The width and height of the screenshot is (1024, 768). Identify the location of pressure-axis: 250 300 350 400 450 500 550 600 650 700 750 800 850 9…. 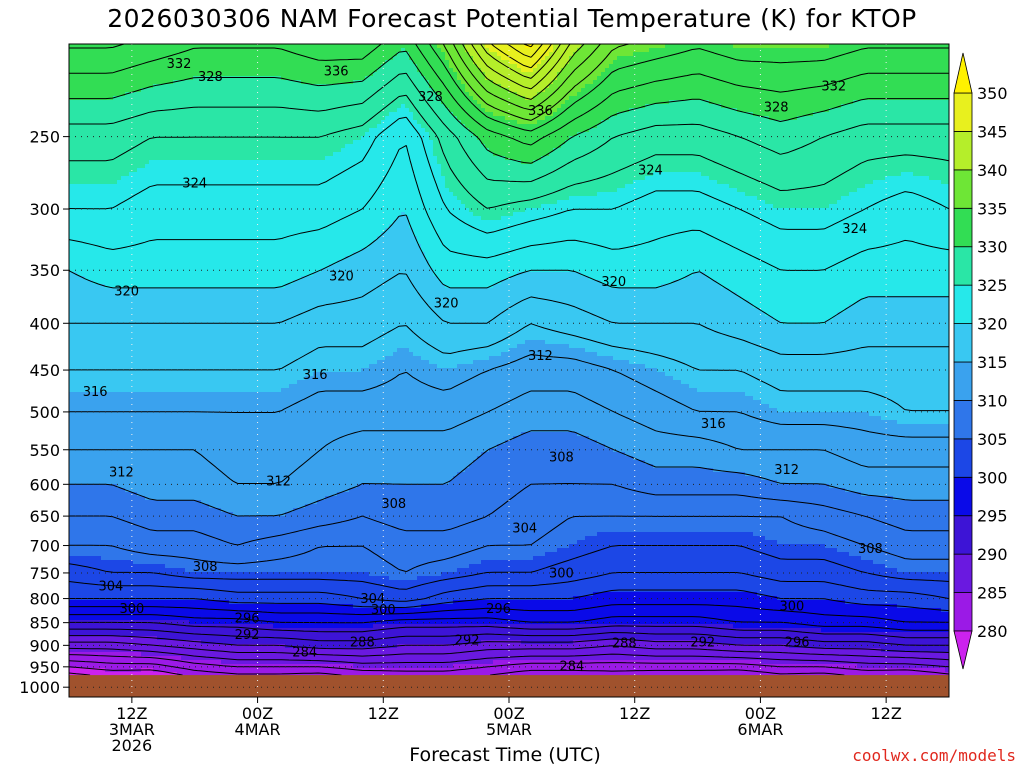
(44, 413).